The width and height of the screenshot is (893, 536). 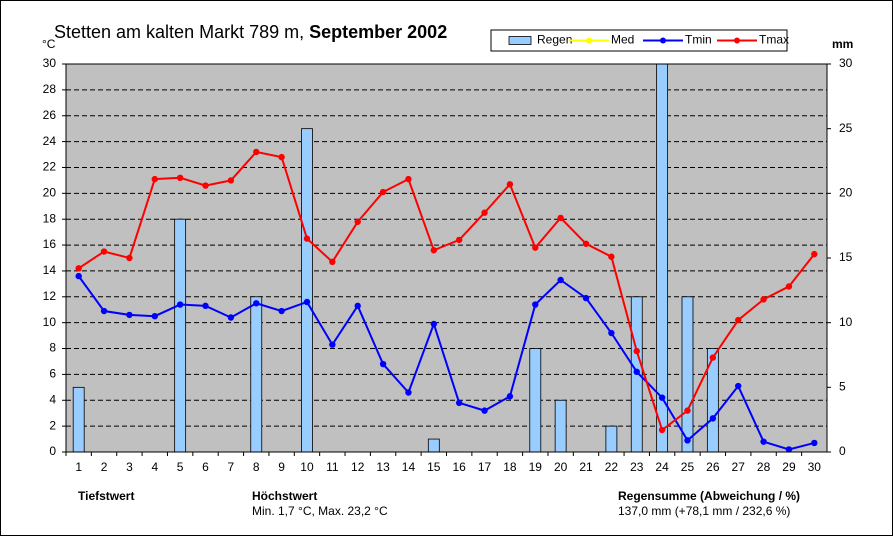 What do you see at coordinates (713, 467) in the screenshot?
I see `x-tick-label: 26` at bounding box center [713, 467].